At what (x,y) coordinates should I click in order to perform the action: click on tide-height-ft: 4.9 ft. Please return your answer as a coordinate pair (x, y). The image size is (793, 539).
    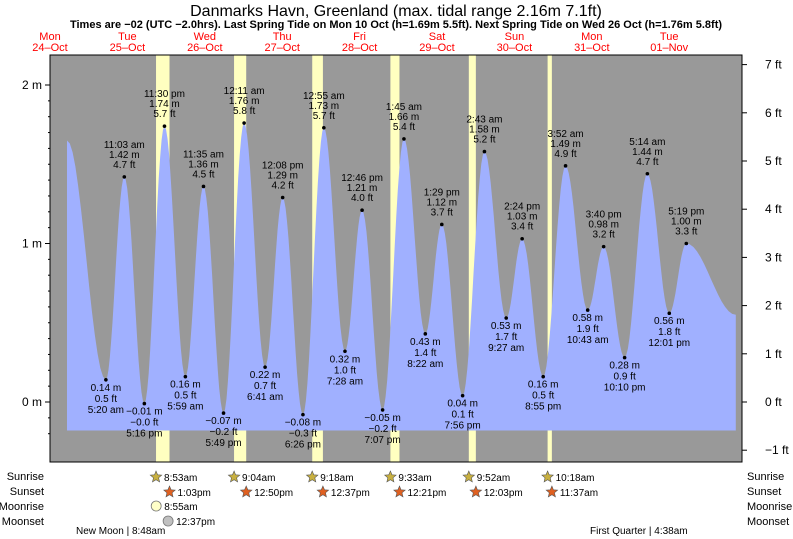
    Looking at the image, I should click on (565, 154).